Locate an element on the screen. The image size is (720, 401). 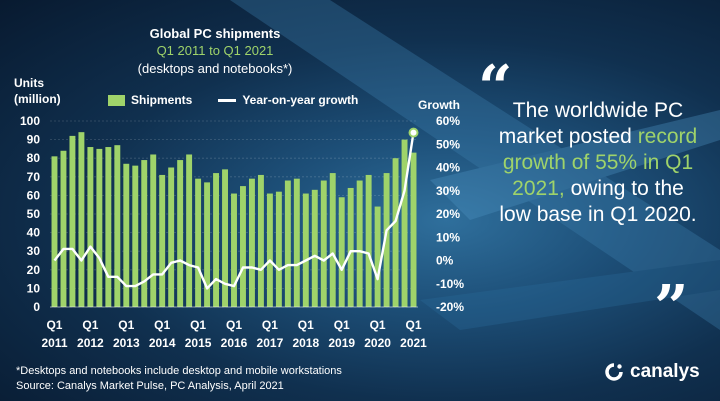
legend-item-growth: Year-on-year growth is located at coordinates (288, 100).